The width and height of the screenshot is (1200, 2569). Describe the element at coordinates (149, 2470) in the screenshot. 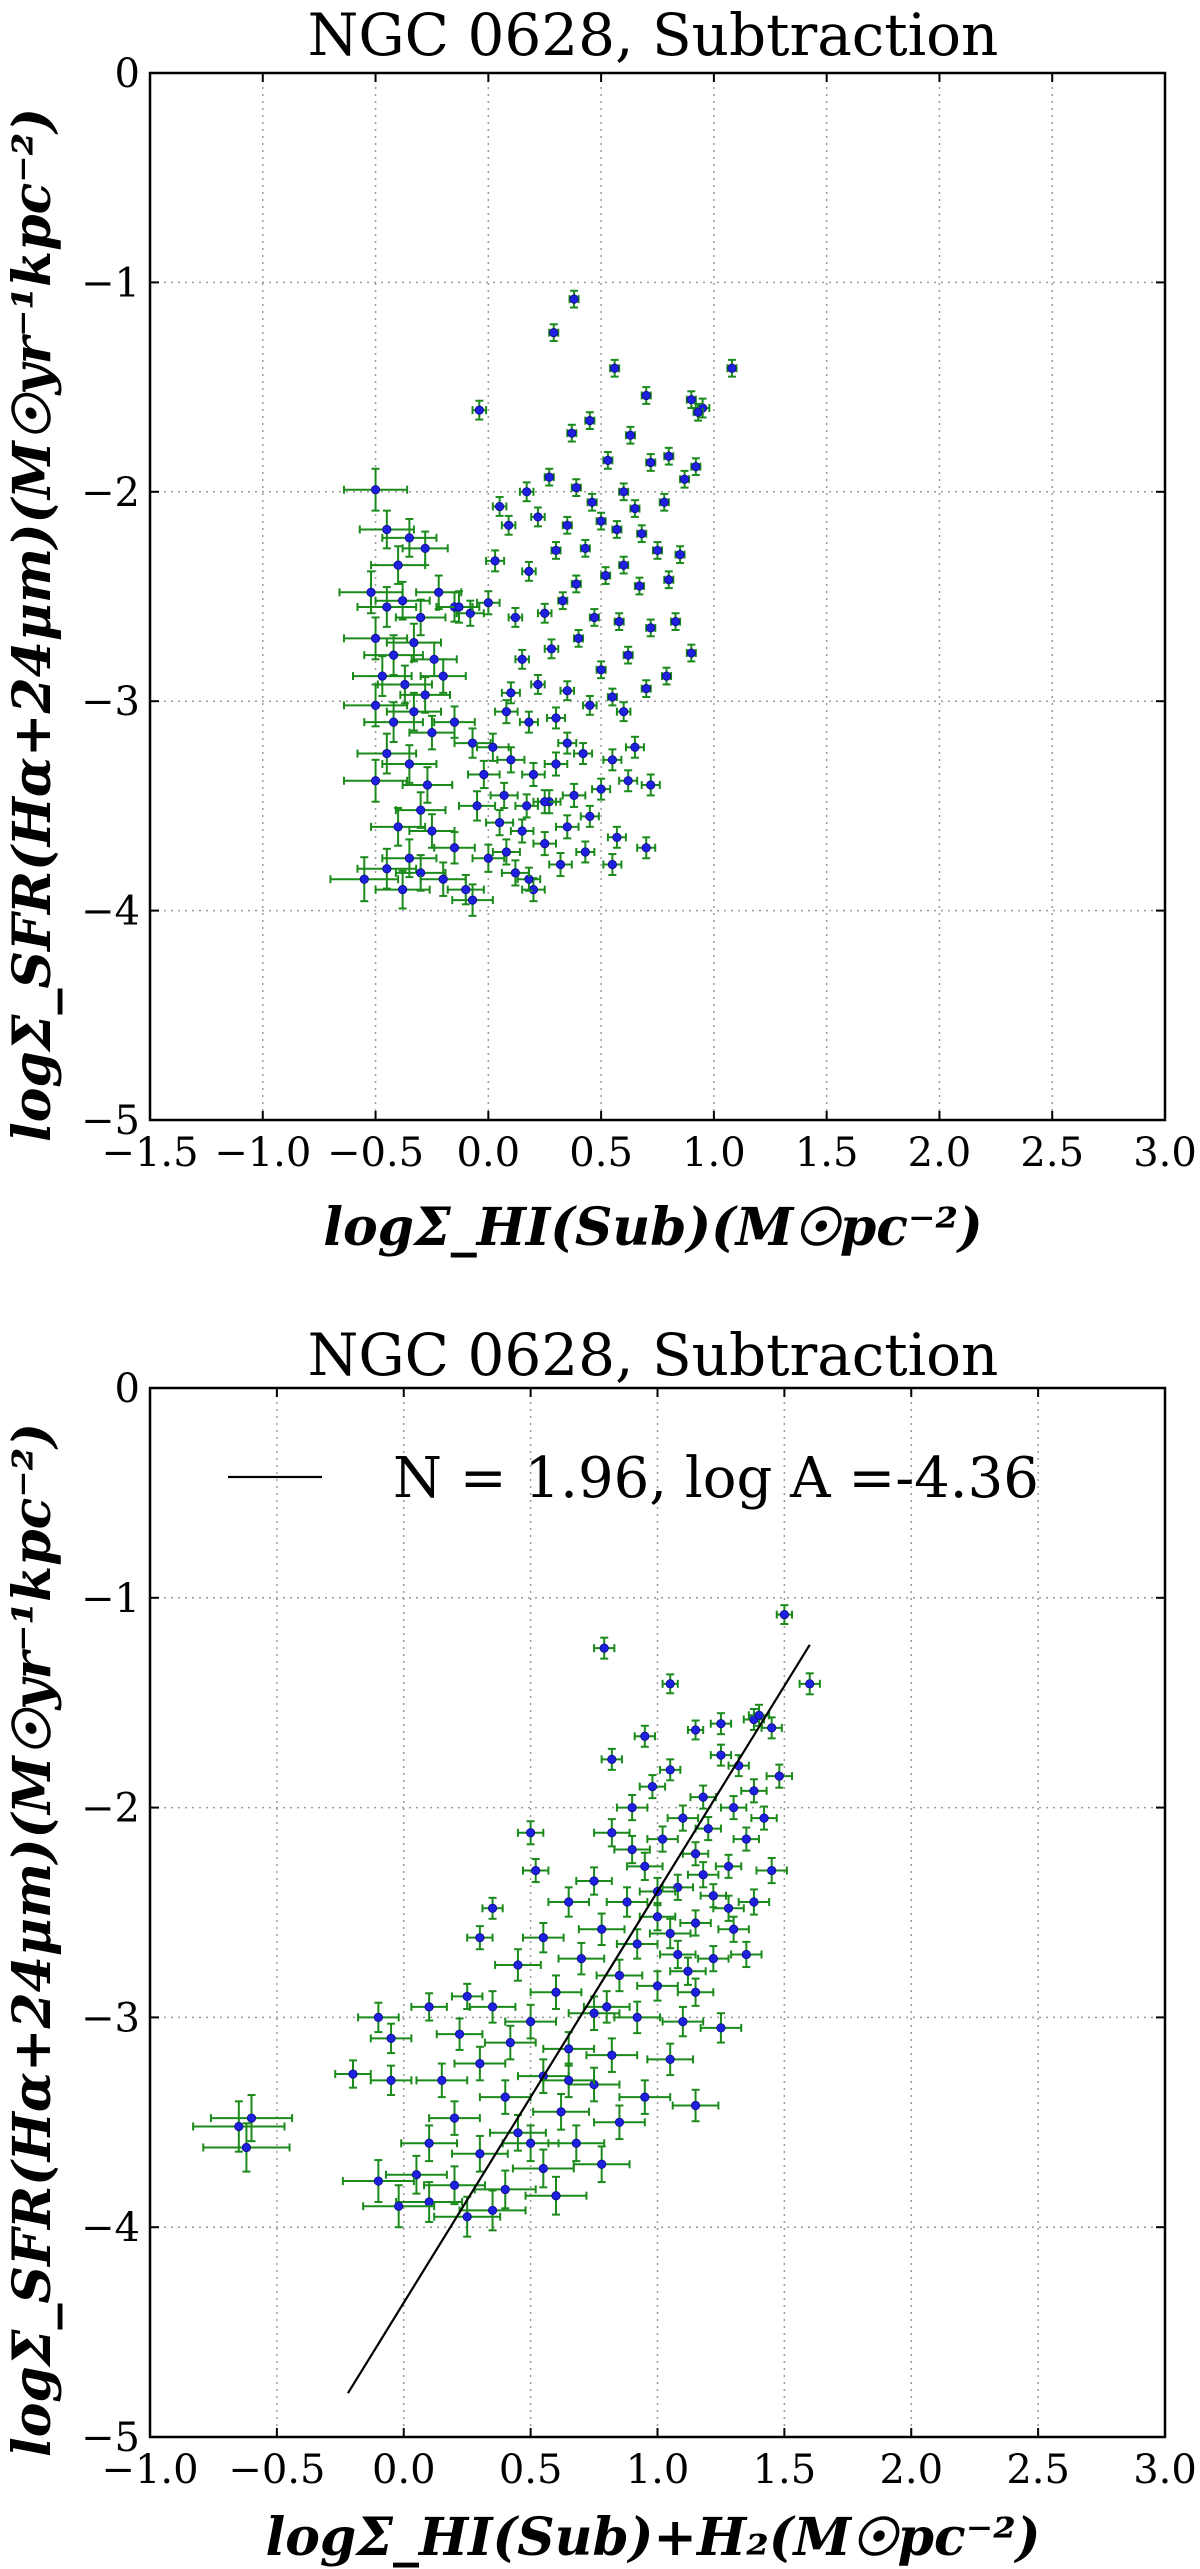

I see `x-tick-label: −1.0` at that location.